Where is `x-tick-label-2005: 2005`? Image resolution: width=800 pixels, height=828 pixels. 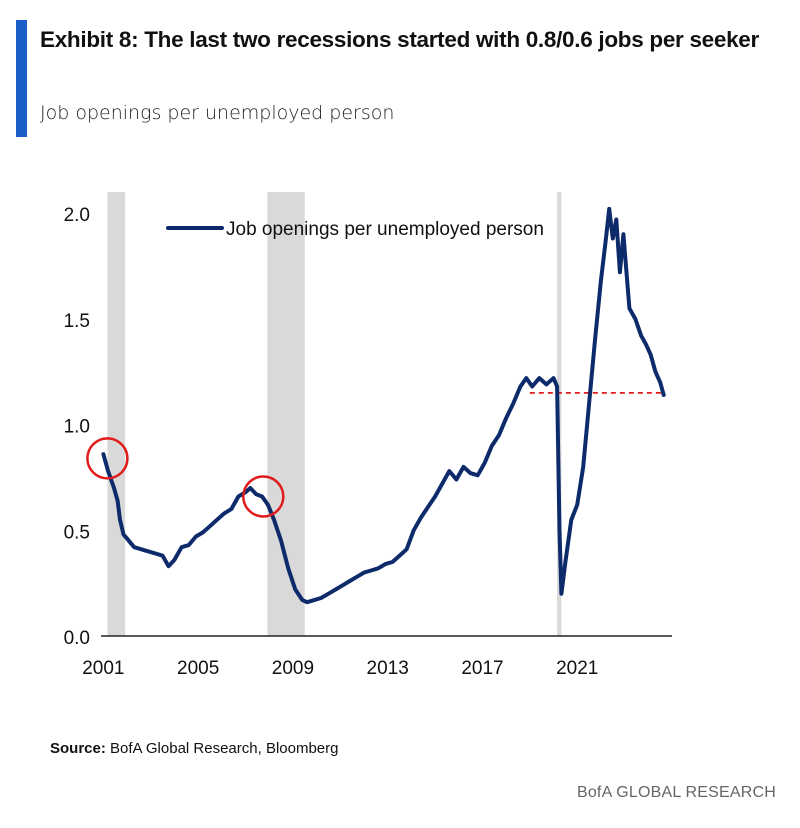
x-tick-label-2005: 2005 is located at coordinates (198, 668).